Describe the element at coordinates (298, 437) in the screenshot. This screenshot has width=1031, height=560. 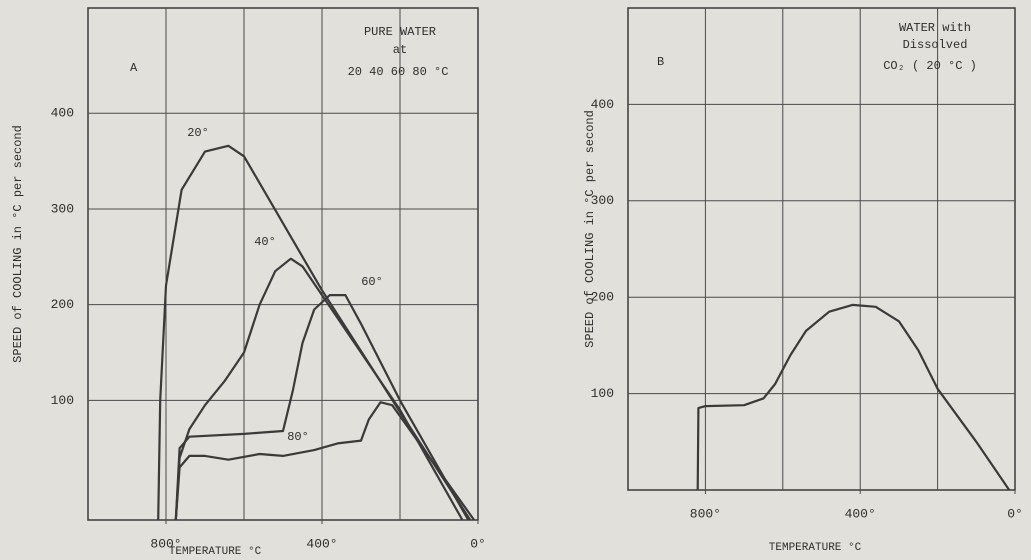
I see `series-label: 80°` at that location.